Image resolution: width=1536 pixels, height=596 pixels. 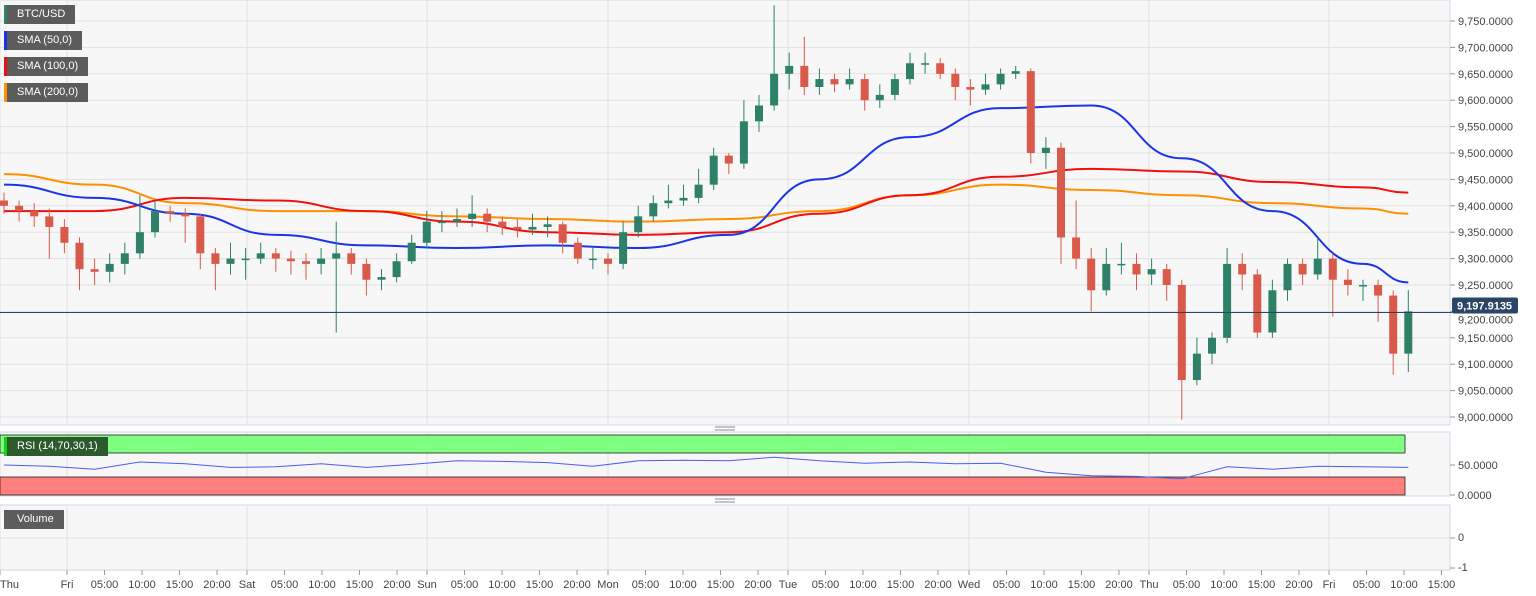 I want to click on y-tick-label: 9,600.0000, so click(x=1485, y=101).